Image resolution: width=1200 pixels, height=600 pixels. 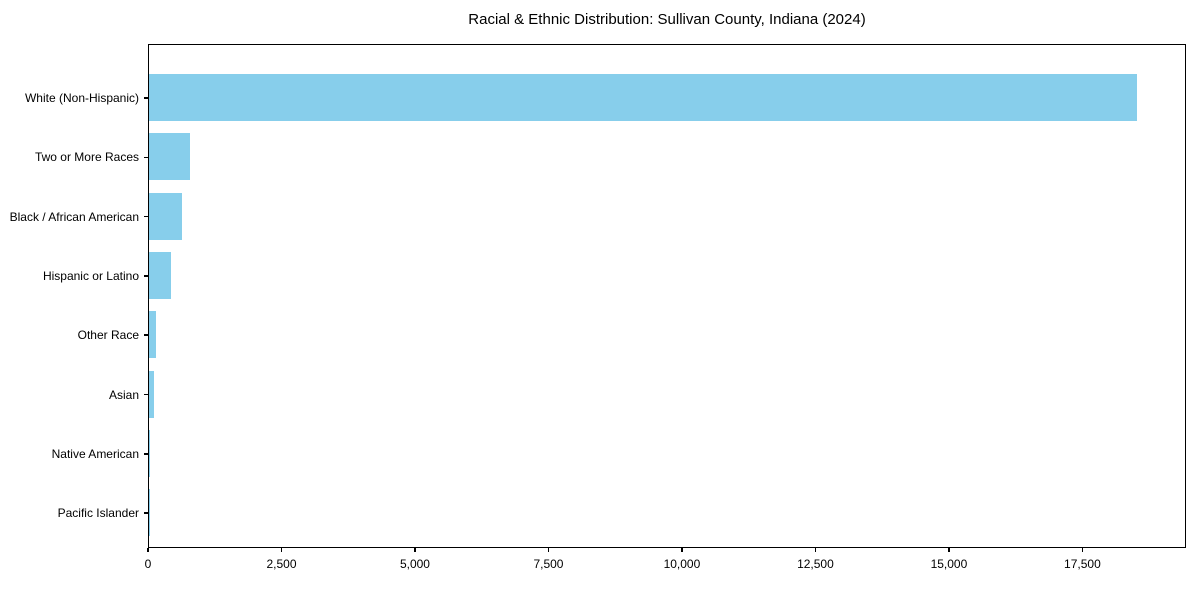 What do you see at coordinates (108, 335) in the screenshot?
I see `y-tick-label: Other Race` at bounding box center [108, 335].